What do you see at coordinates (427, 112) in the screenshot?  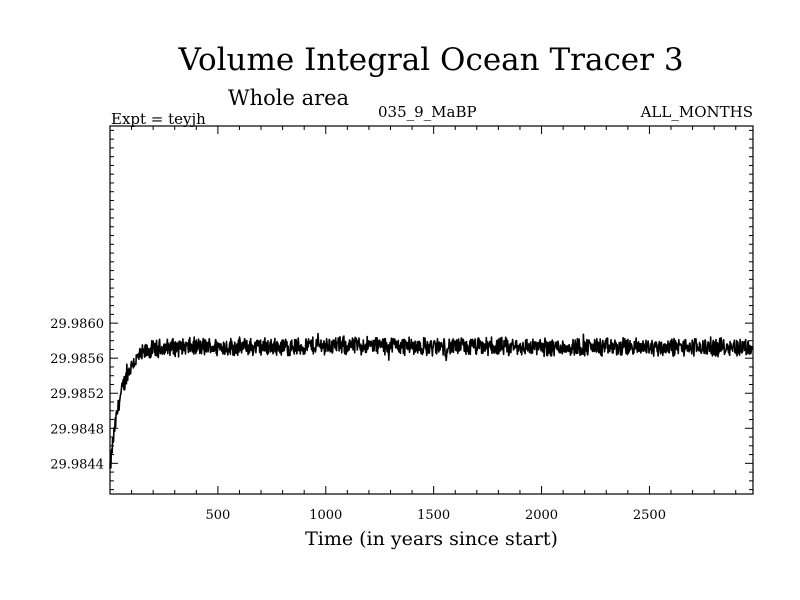 I see `run-label: 035_9_MaBP` at bounding box center [427, 112].